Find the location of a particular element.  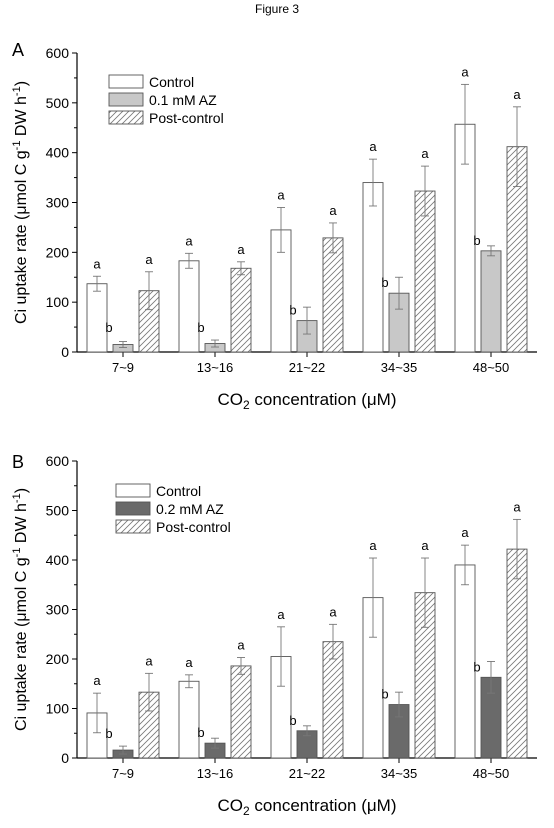

figure-title: Figure 3 is located at coordinates (277, 9).